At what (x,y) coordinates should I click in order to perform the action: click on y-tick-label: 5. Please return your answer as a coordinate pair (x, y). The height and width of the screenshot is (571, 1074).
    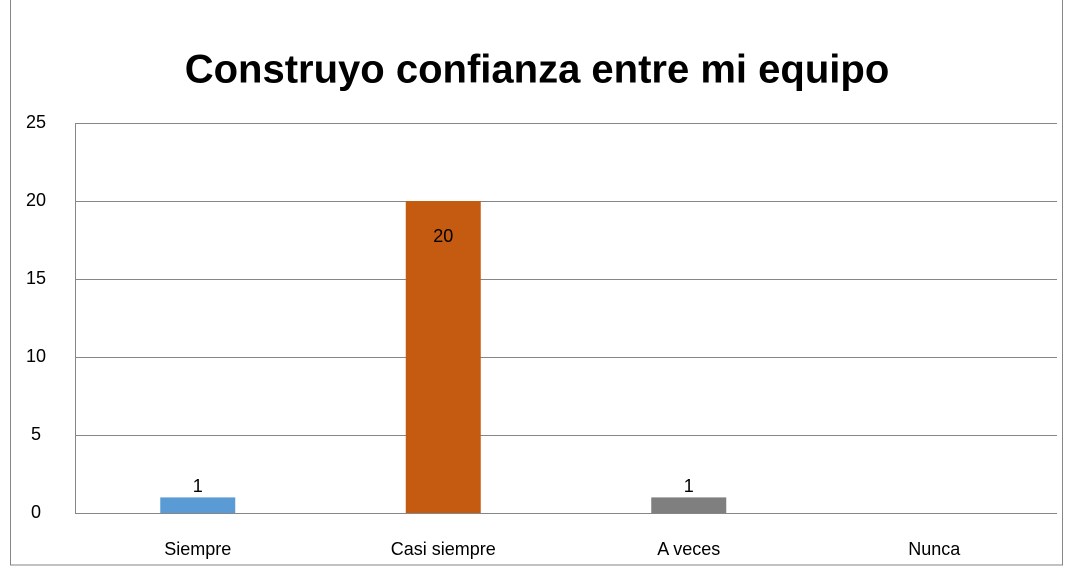
    Looking at the image, I should click on (36, 434).